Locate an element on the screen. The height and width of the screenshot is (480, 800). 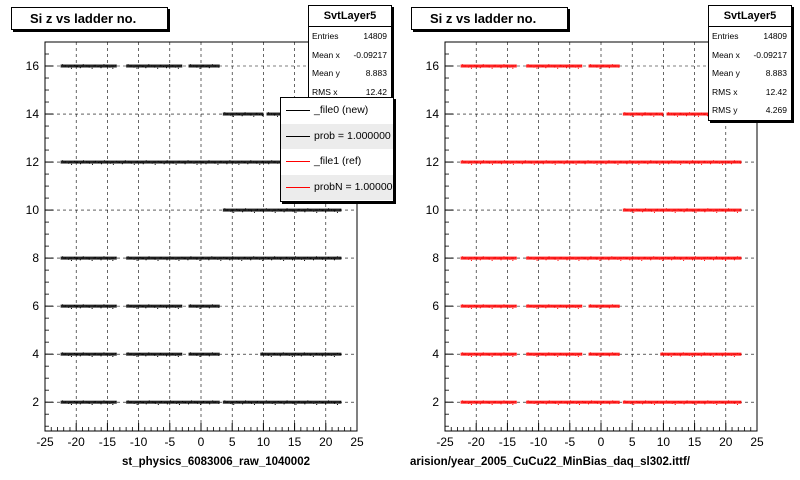
right-stats-label: RMS y is located at coordinates (725, 110).